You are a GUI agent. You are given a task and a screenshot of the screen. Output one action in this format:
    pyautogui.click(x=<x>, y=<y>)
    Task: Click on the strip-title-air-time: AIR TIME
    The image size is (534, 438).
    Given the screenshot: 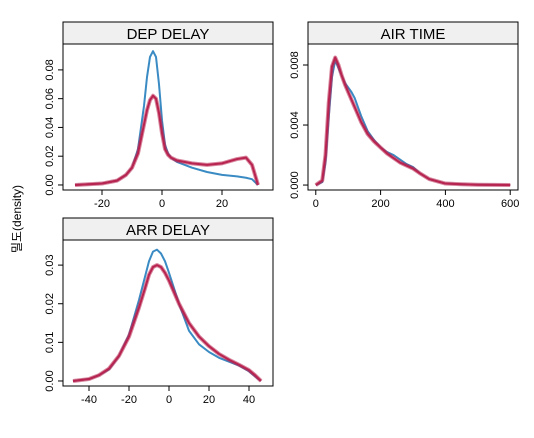 What is the action you would take?
    pyautogui.click(x=413, y=34)
    